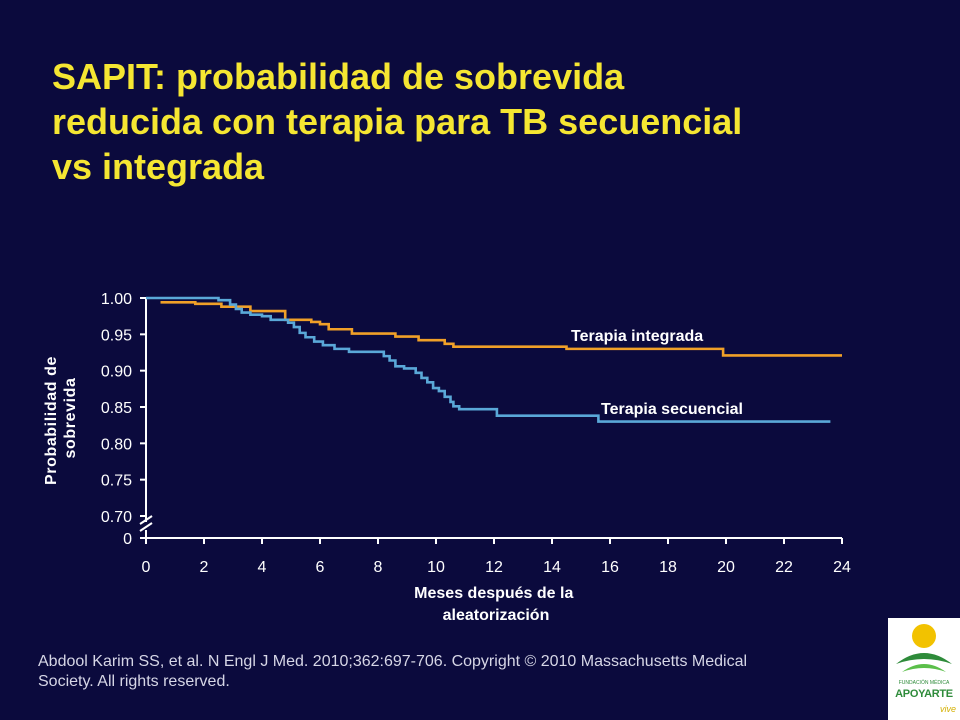  Describe the element at coordinates (116, 481) in the screenshot. I see `y-tick-label: 0.75` at that location.